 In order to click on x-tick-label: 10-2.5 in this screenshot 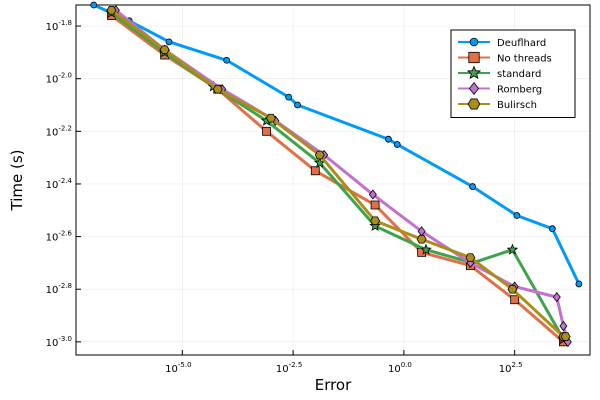, I will do `click(289, 368)`.